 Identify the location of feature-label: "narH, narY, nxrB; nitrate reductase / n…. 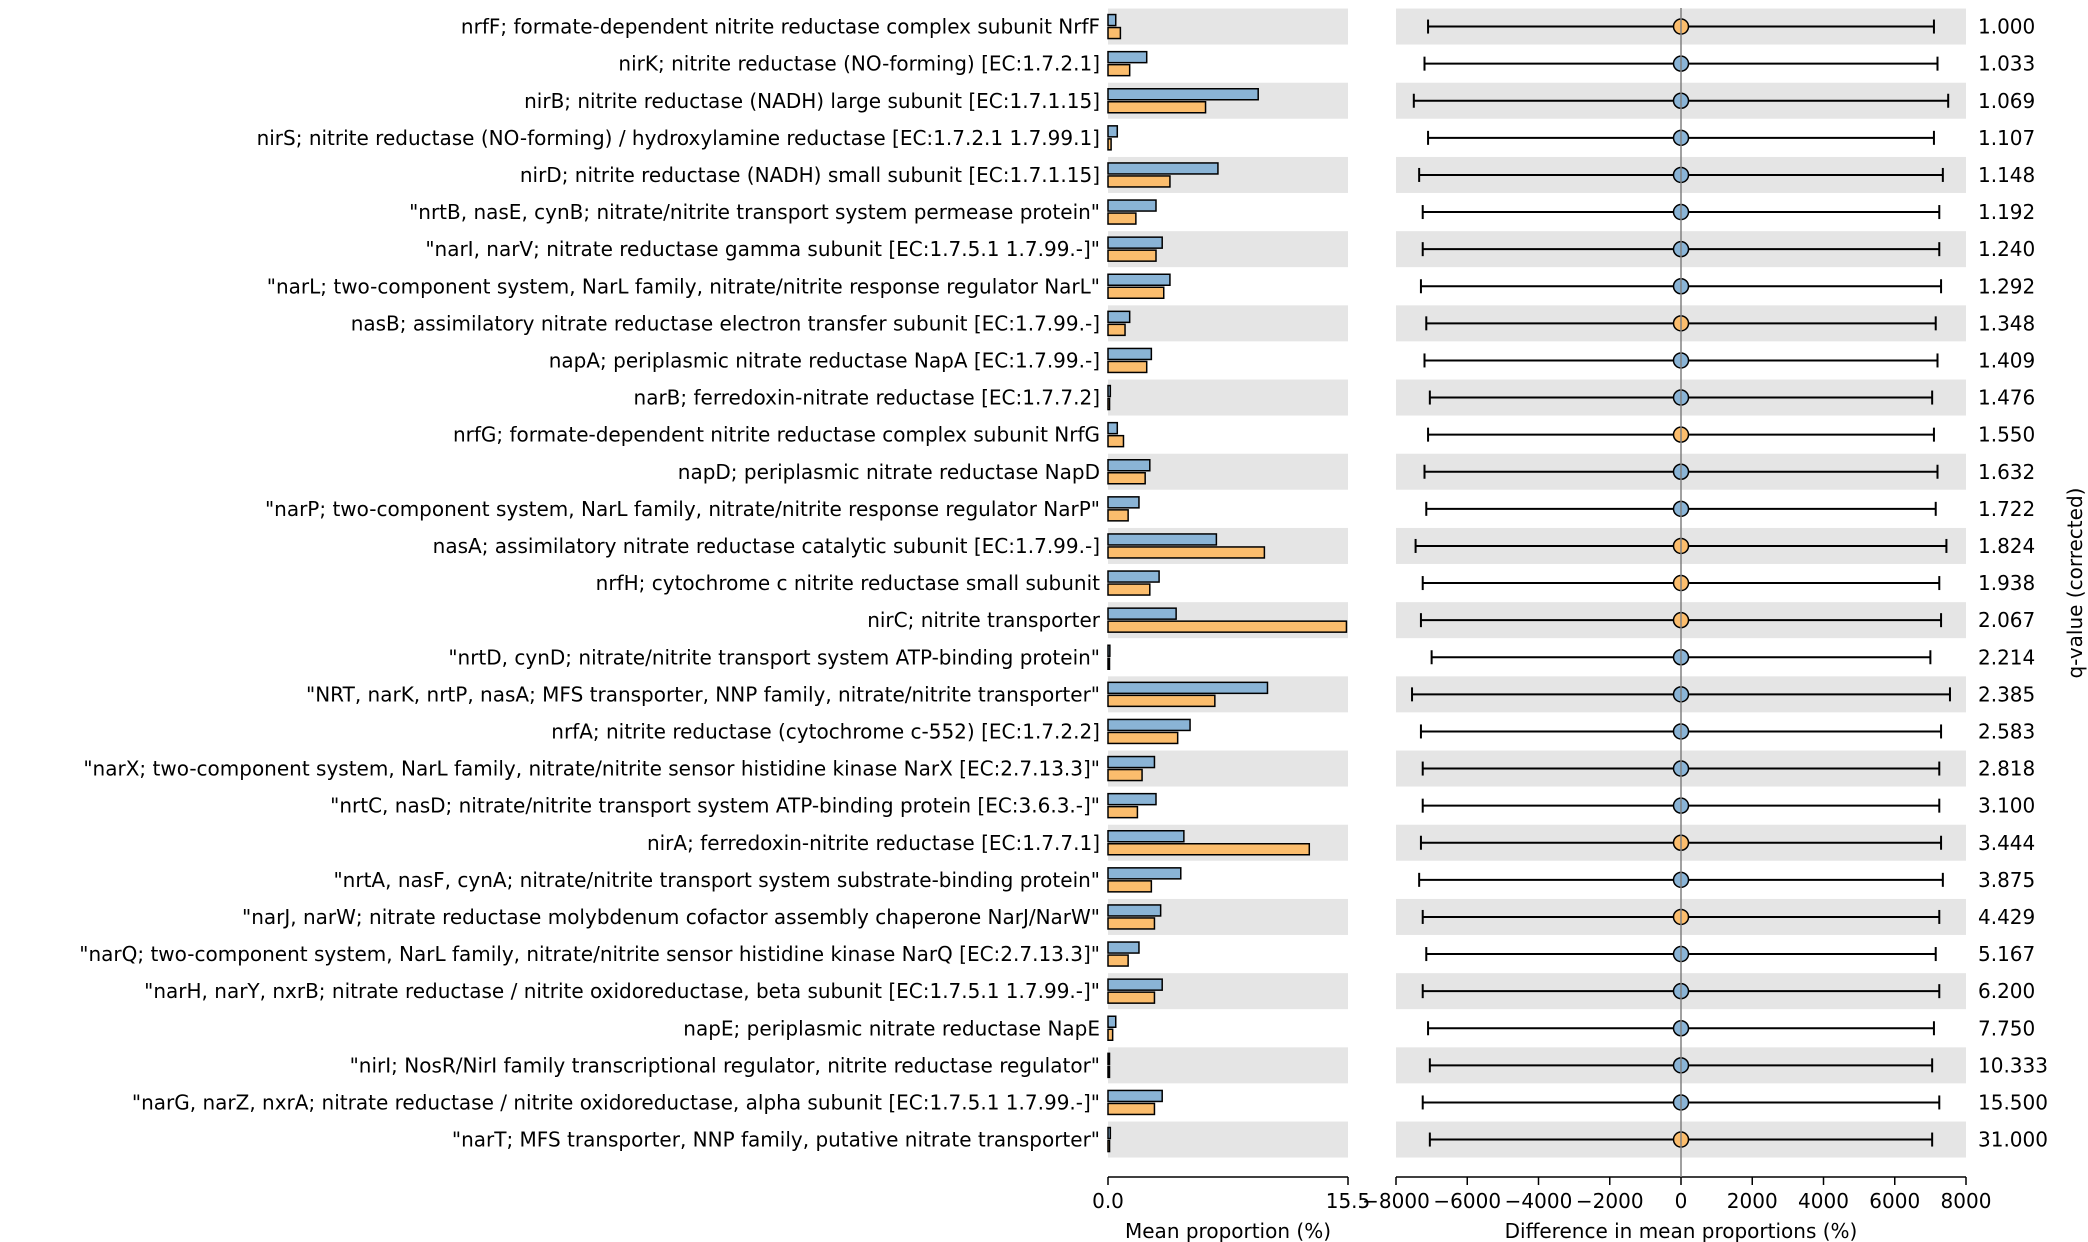
(622, 991).